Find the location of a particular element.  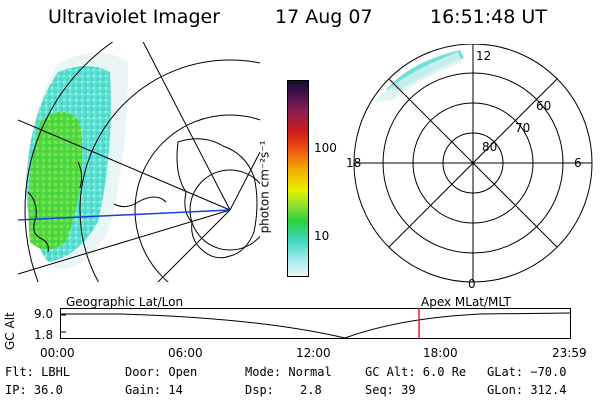

orbit-plot is located at coordinates (315, 323).